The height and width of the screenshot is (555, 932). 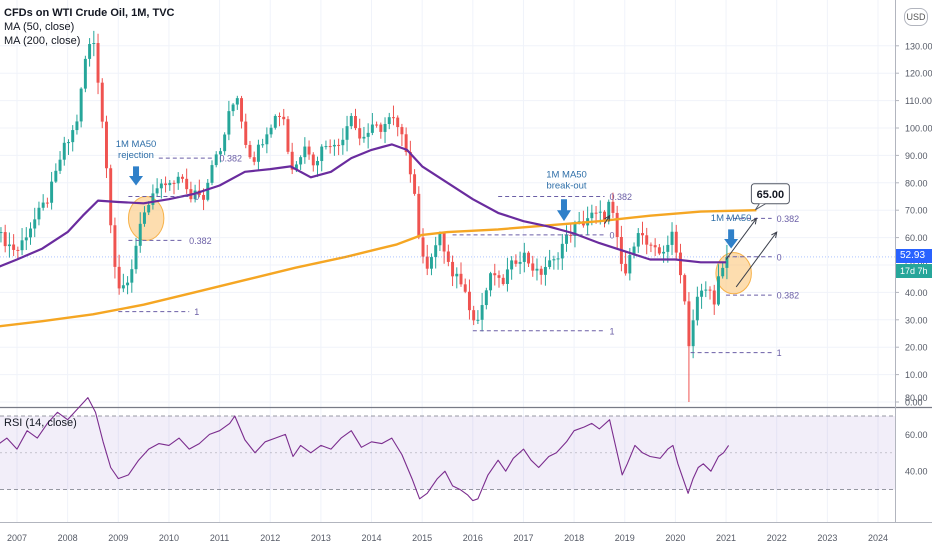 What do you see at coordinates (473, 538) in the screenshot?
I see `x-tick-label: 2016` at bounding box center [473, 538].